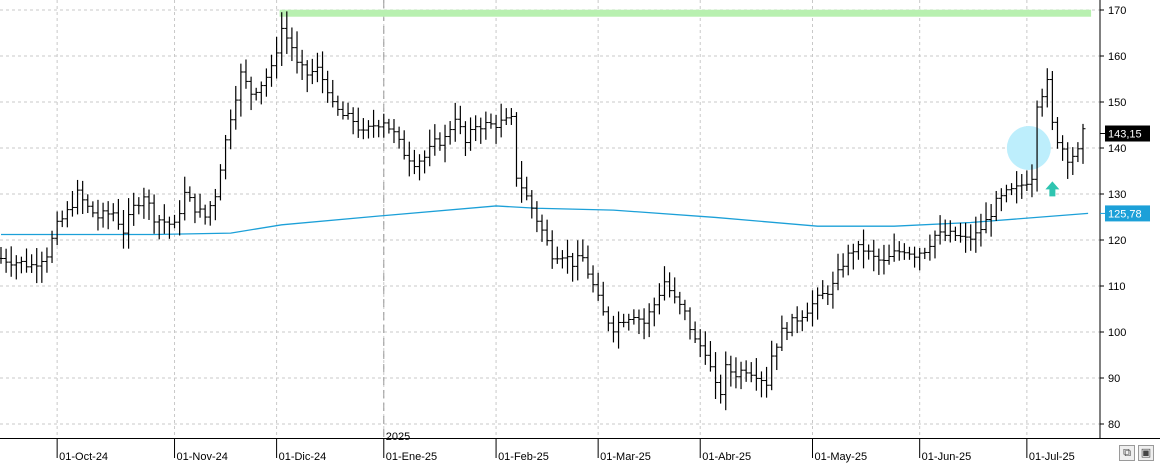  What do you see at coordinates (1117, 149) in the screenshot?
I see `y-tick-label: 140` at bounding box center [1117, 149].